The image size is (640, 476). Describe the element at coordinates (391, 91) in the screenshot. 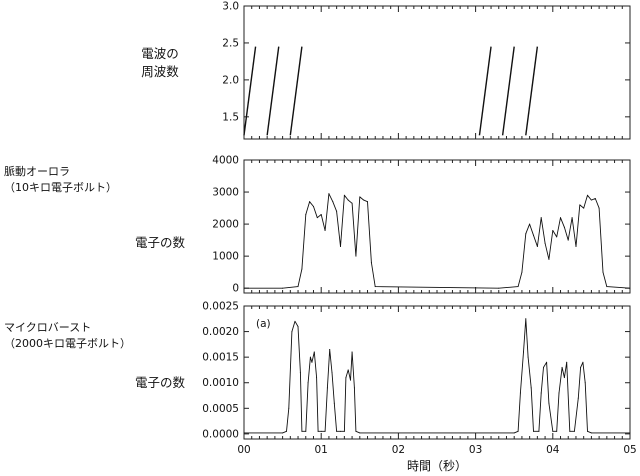

I see `panel1-chirps` at that location.